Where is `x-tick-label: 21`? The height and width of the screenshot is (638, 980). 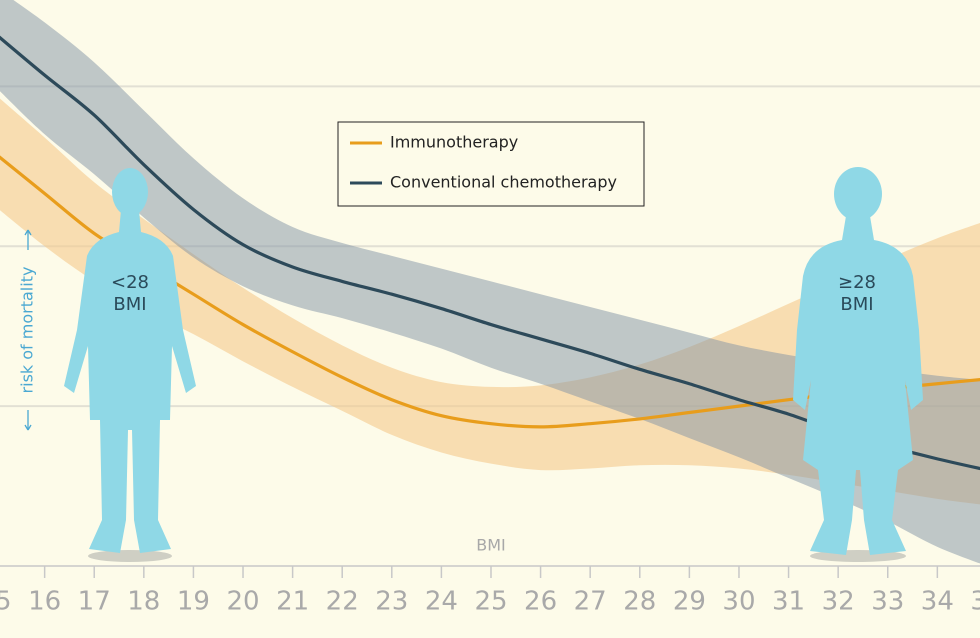 x-tick-label: 21 is located at coordinates (292, 602).